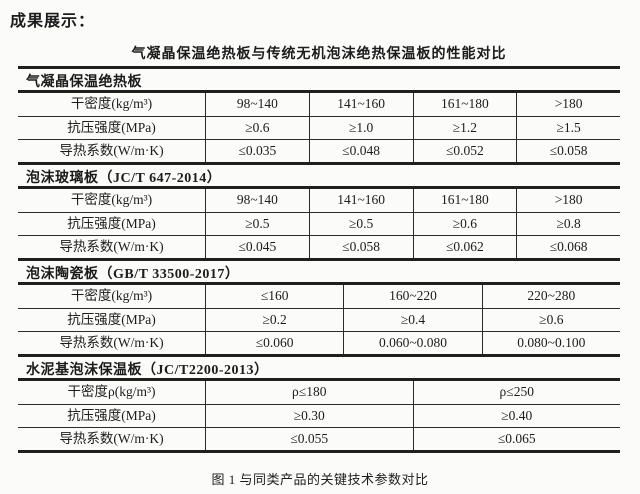 The image size is (640, 494). What do you see at coordinates (412, 296) in the screenshot?
I see `value-cell: 160~220` at bounding box center [412, 296].